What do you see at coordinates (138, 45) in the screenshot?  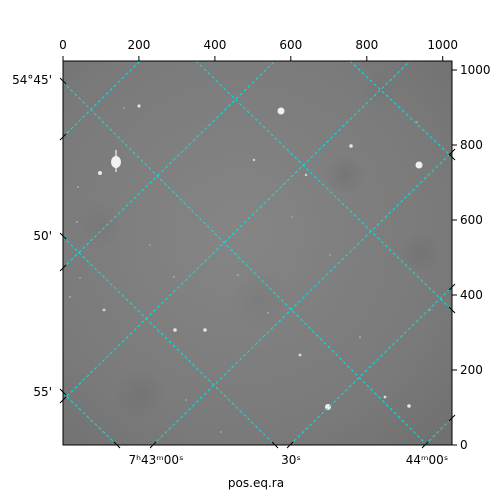 I see `top-tick-label: 200` at bounding box center [138, 45].